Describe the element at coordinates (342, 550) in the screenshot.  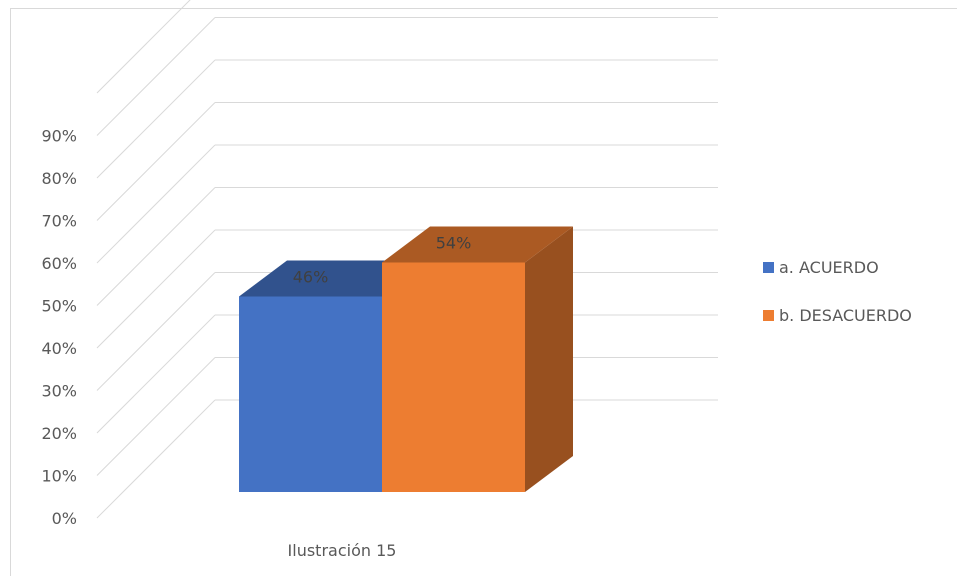
I see `x-category-label: Ilustración 15` at that location.